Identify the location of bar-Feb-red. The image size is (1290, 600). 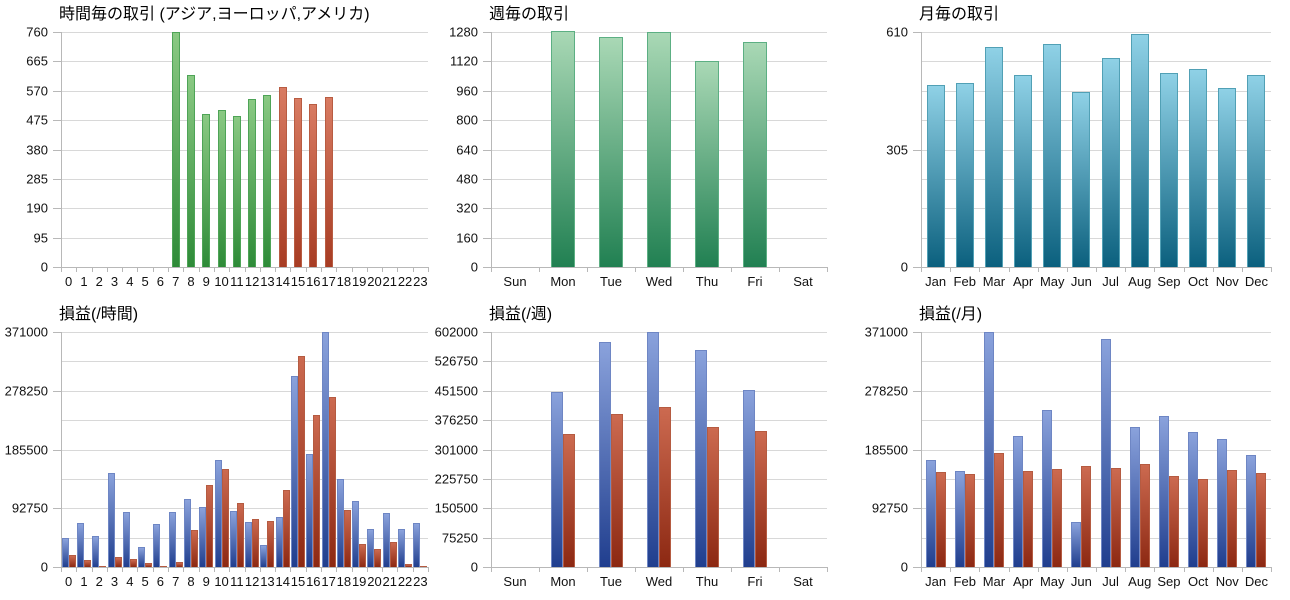
(969, 520).